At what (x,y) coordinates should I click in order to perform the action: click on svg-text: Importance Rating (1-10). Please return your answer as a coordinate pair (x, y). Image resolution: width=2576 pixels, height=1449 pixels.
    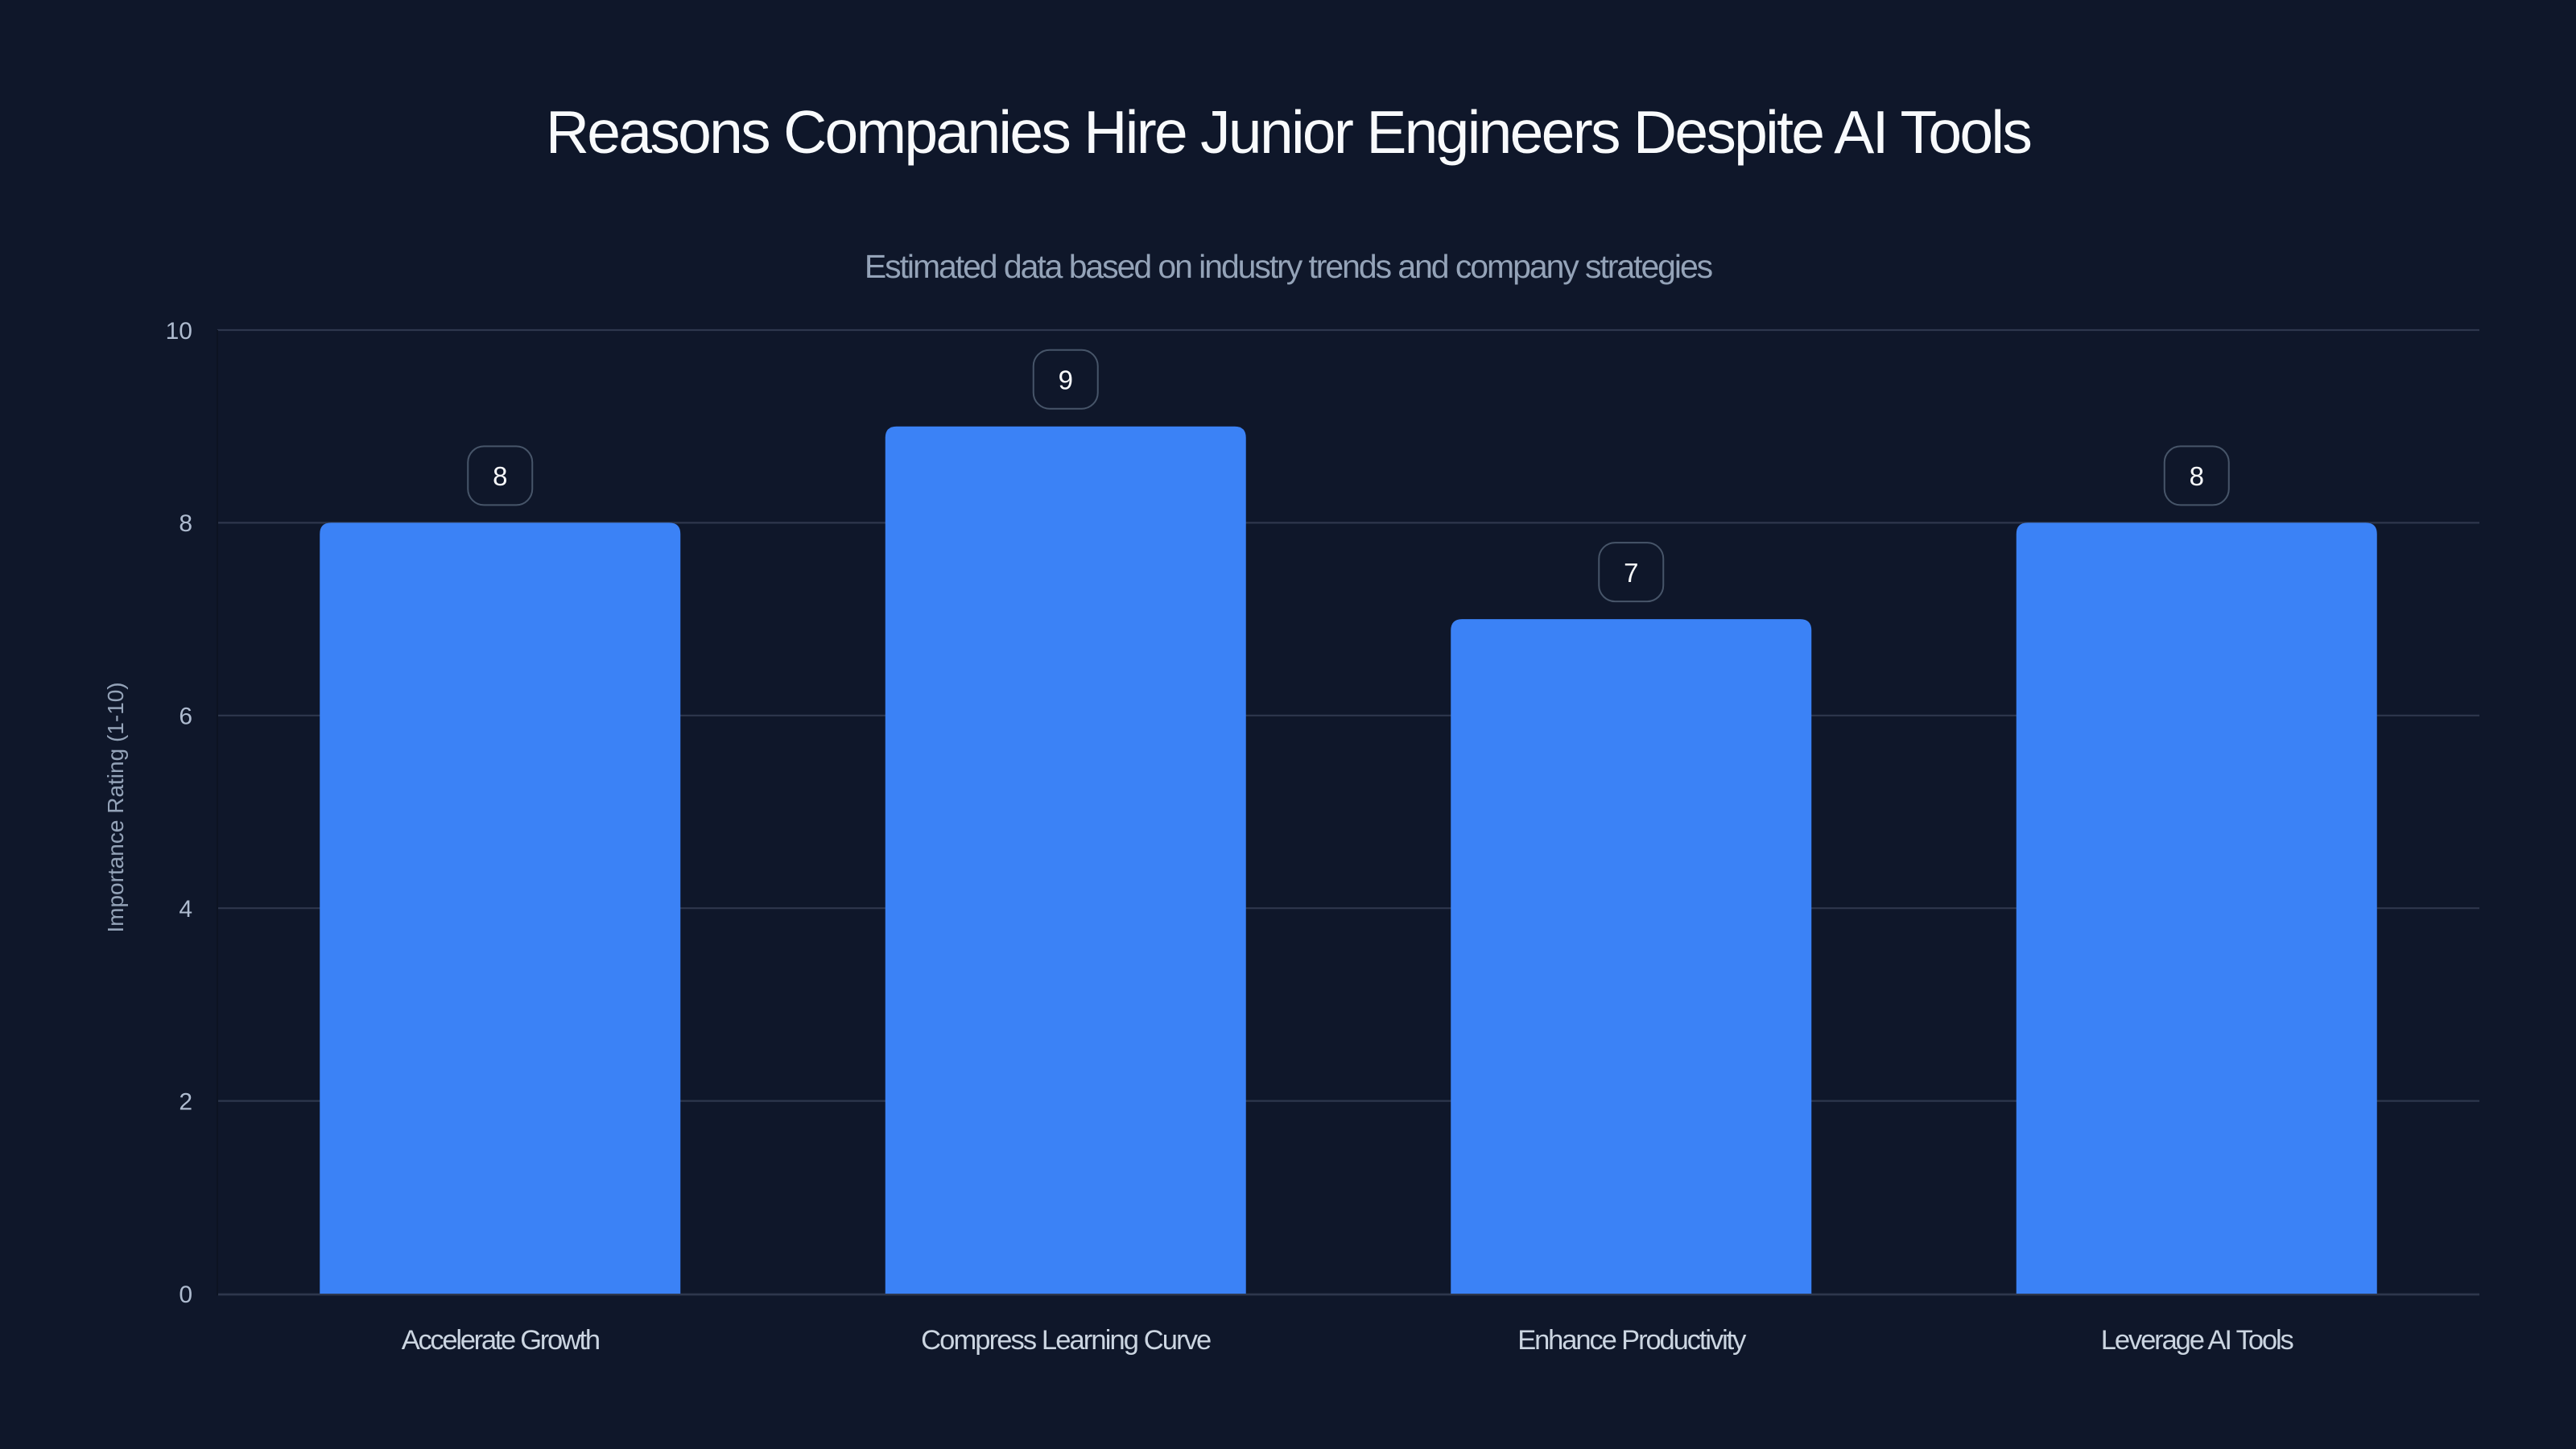
    Looking at the image, I should click on (116, 807).